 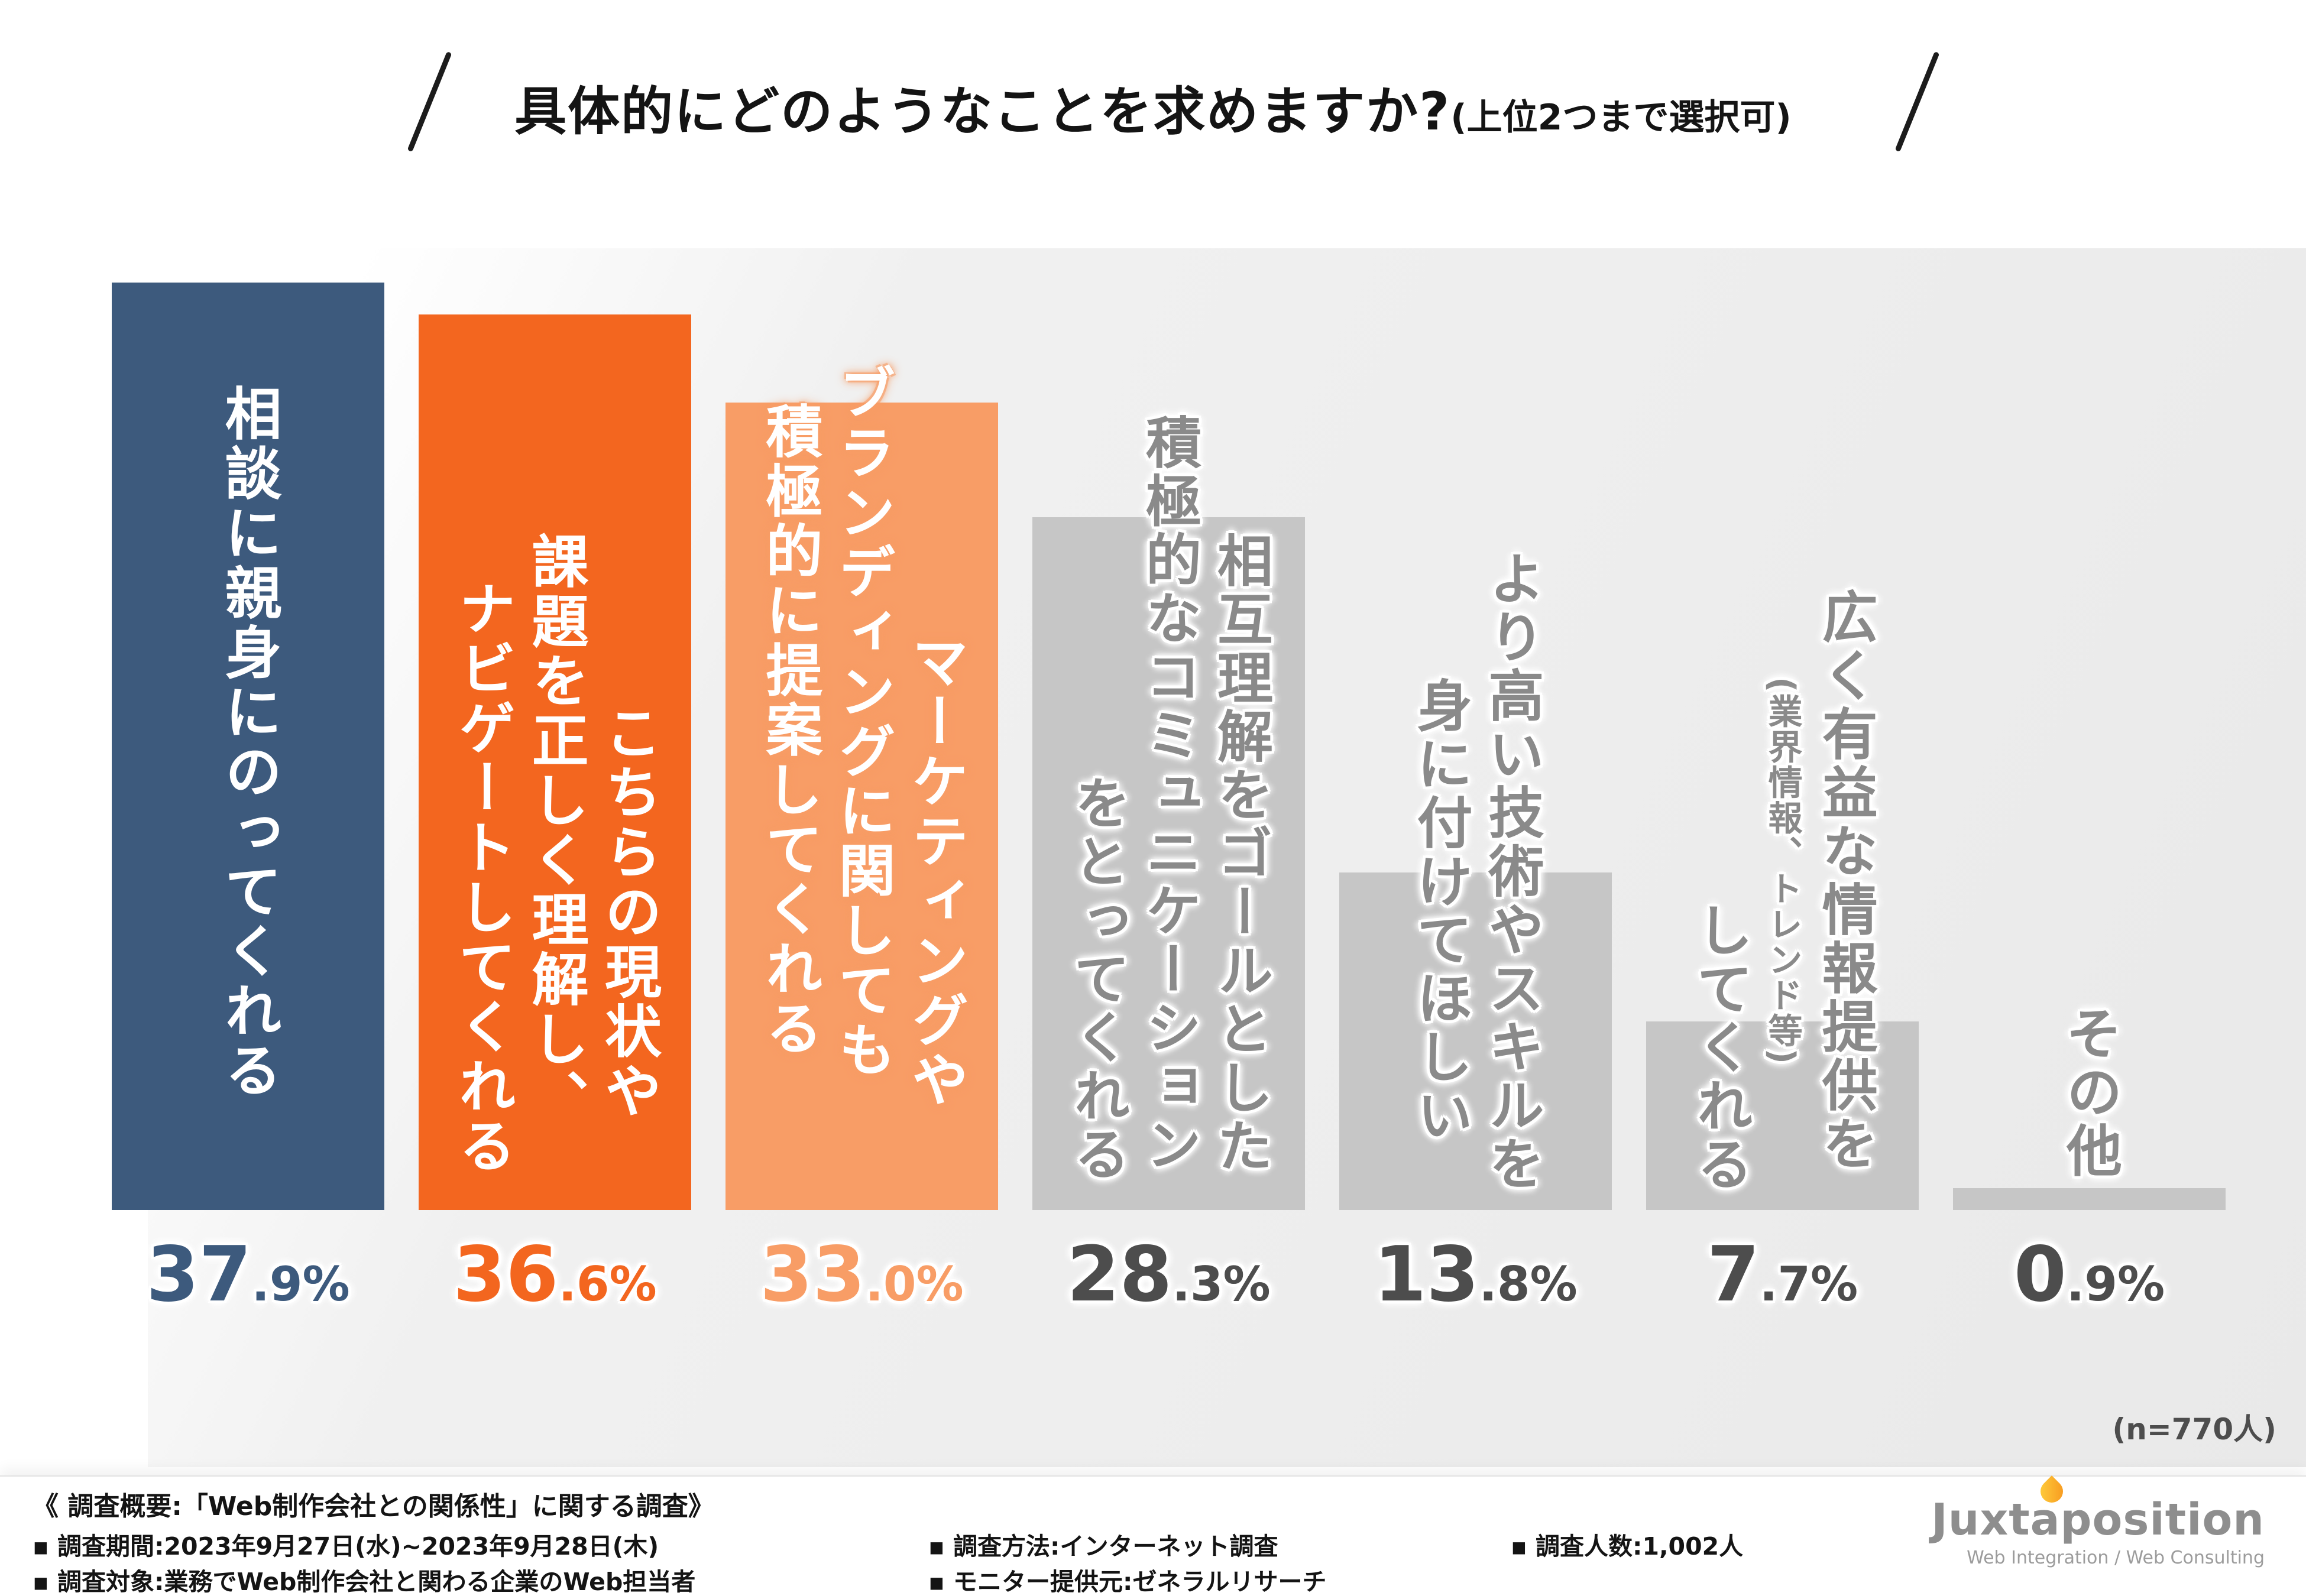 I want to click on footer-item-target: ▪ 調査対象:業務でWeb制作会社と関わる企業のWeb担当者, so click(x=364, y=1582).